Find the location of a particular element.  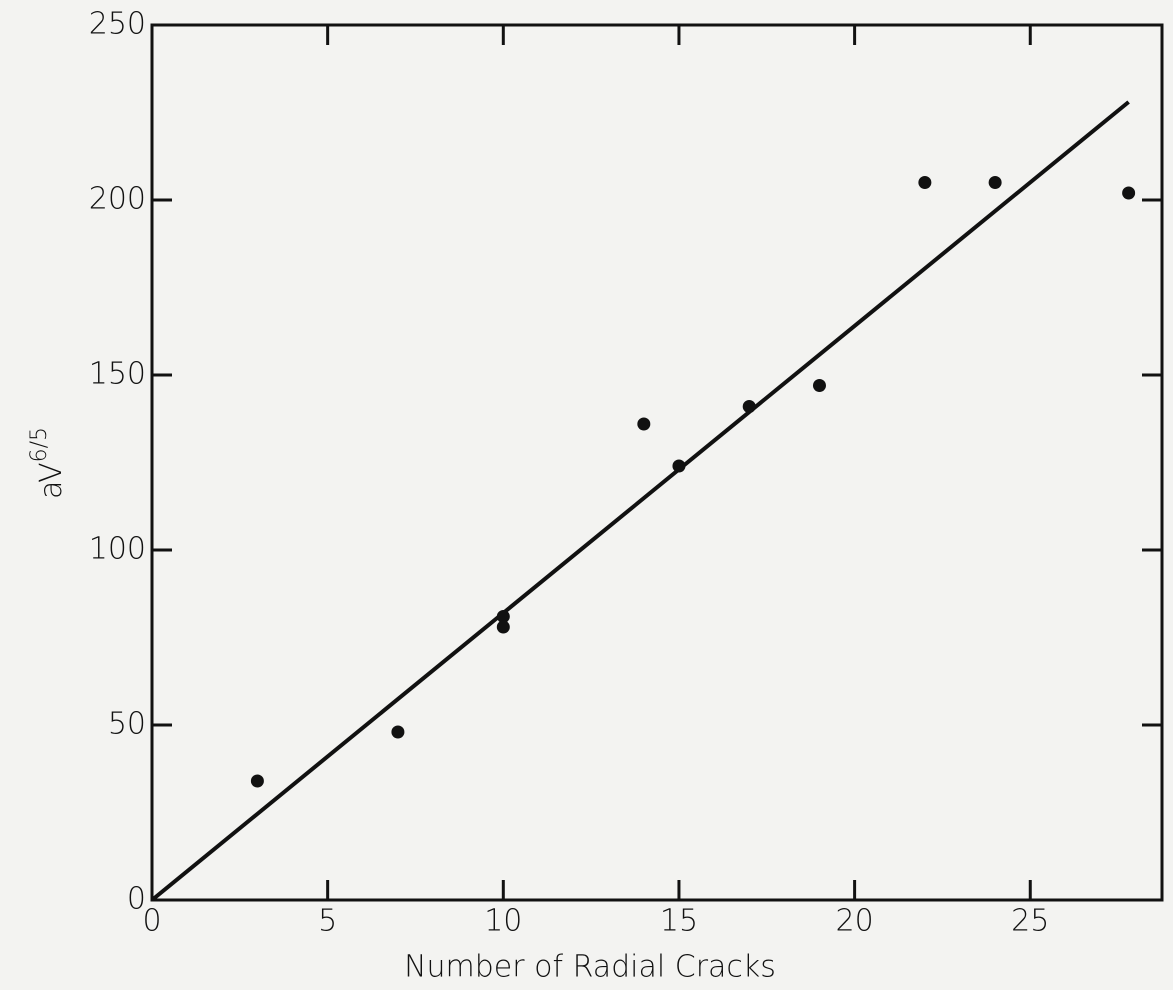

x-tick-label: 10 is located at coordinates (503, 921).